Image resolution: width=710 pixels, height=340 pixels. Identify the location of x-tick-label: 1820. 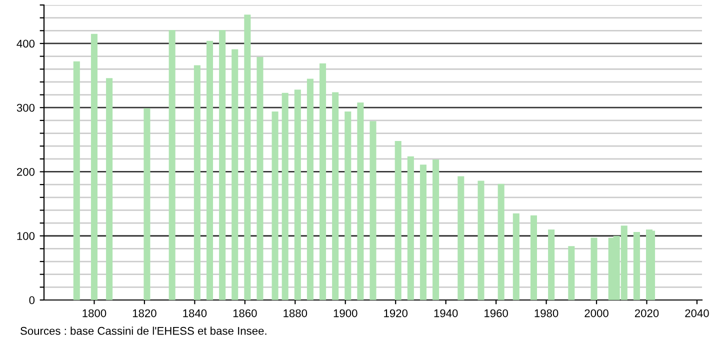
(144, 313).